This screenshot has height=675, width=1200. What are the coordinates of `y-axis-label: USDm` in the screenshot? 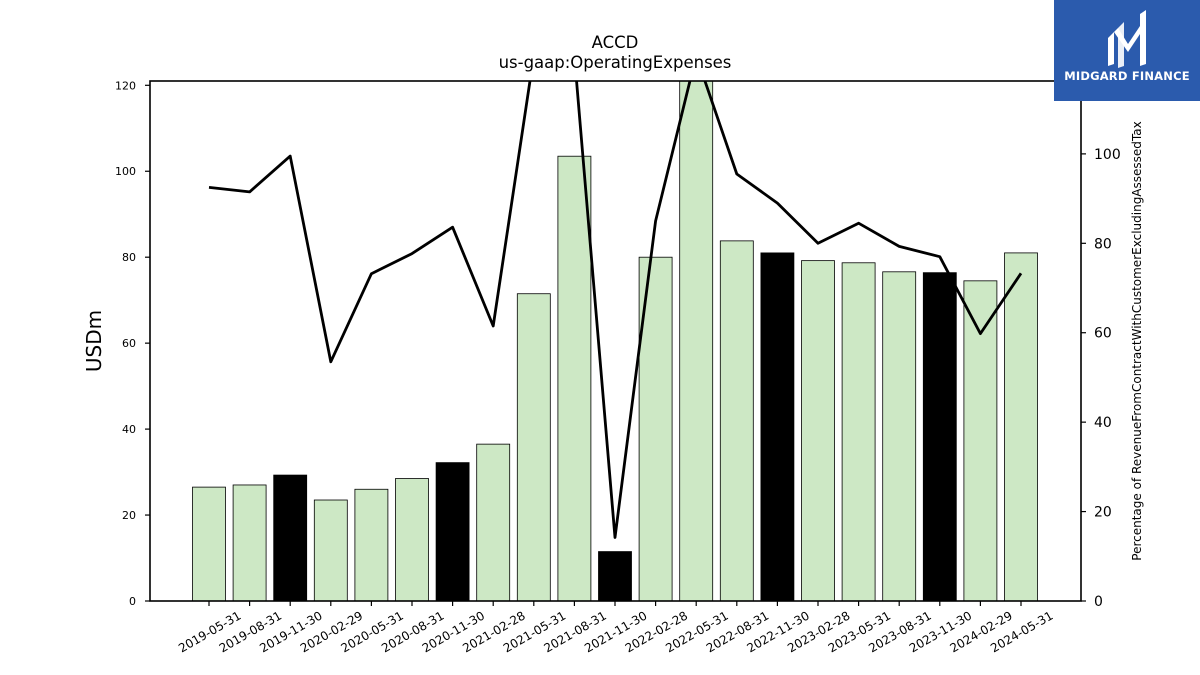 It's located at (94, 341).